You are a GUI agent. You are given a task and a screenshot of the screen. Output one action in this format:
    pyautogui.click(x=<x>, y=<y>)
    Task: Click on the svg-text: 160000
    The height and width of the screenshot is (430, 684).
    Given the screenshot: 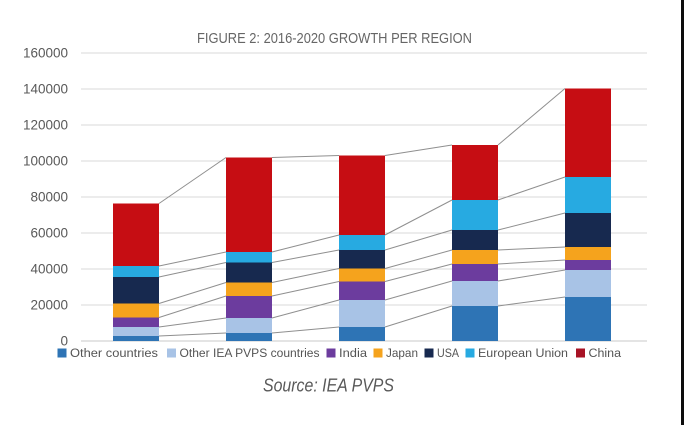 What is the action you would take?
    pyautogui.click(x=45, y=53)
    